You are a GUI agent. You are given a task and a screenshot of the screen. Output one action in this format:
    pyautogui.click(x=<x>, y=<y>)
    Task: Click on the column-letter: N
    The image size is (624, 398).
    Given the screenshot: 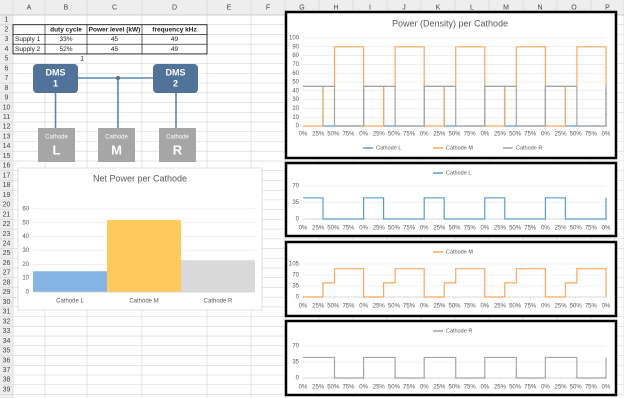 What is the action you would take?
    pyautogui.click(x=539, y=7)
    